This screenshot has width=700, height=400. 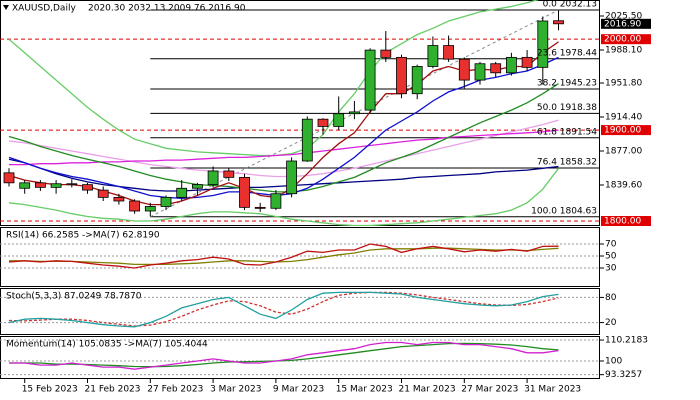 I want to click on y-tick-label: 30, so click(x=611, y=269).